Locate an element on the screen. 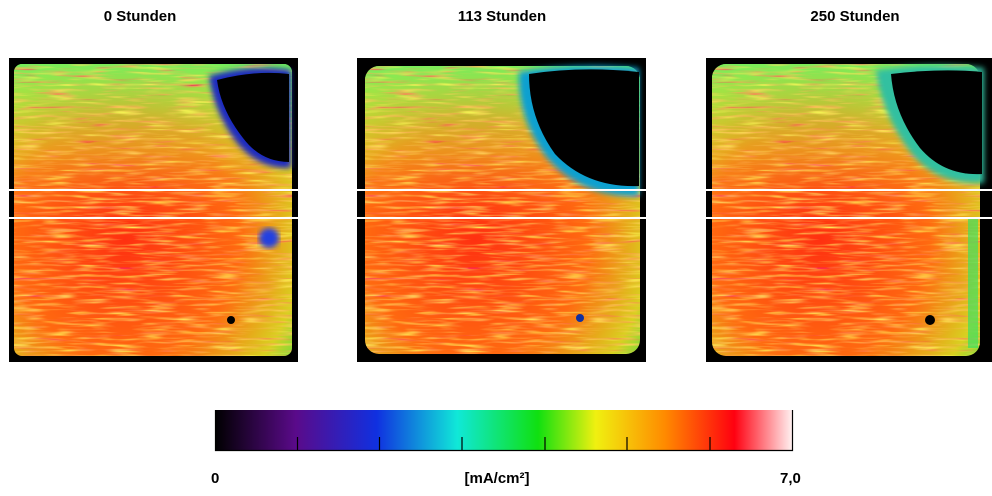  colorbar-max-label: 7,0 is located at coordinates (790, 478).